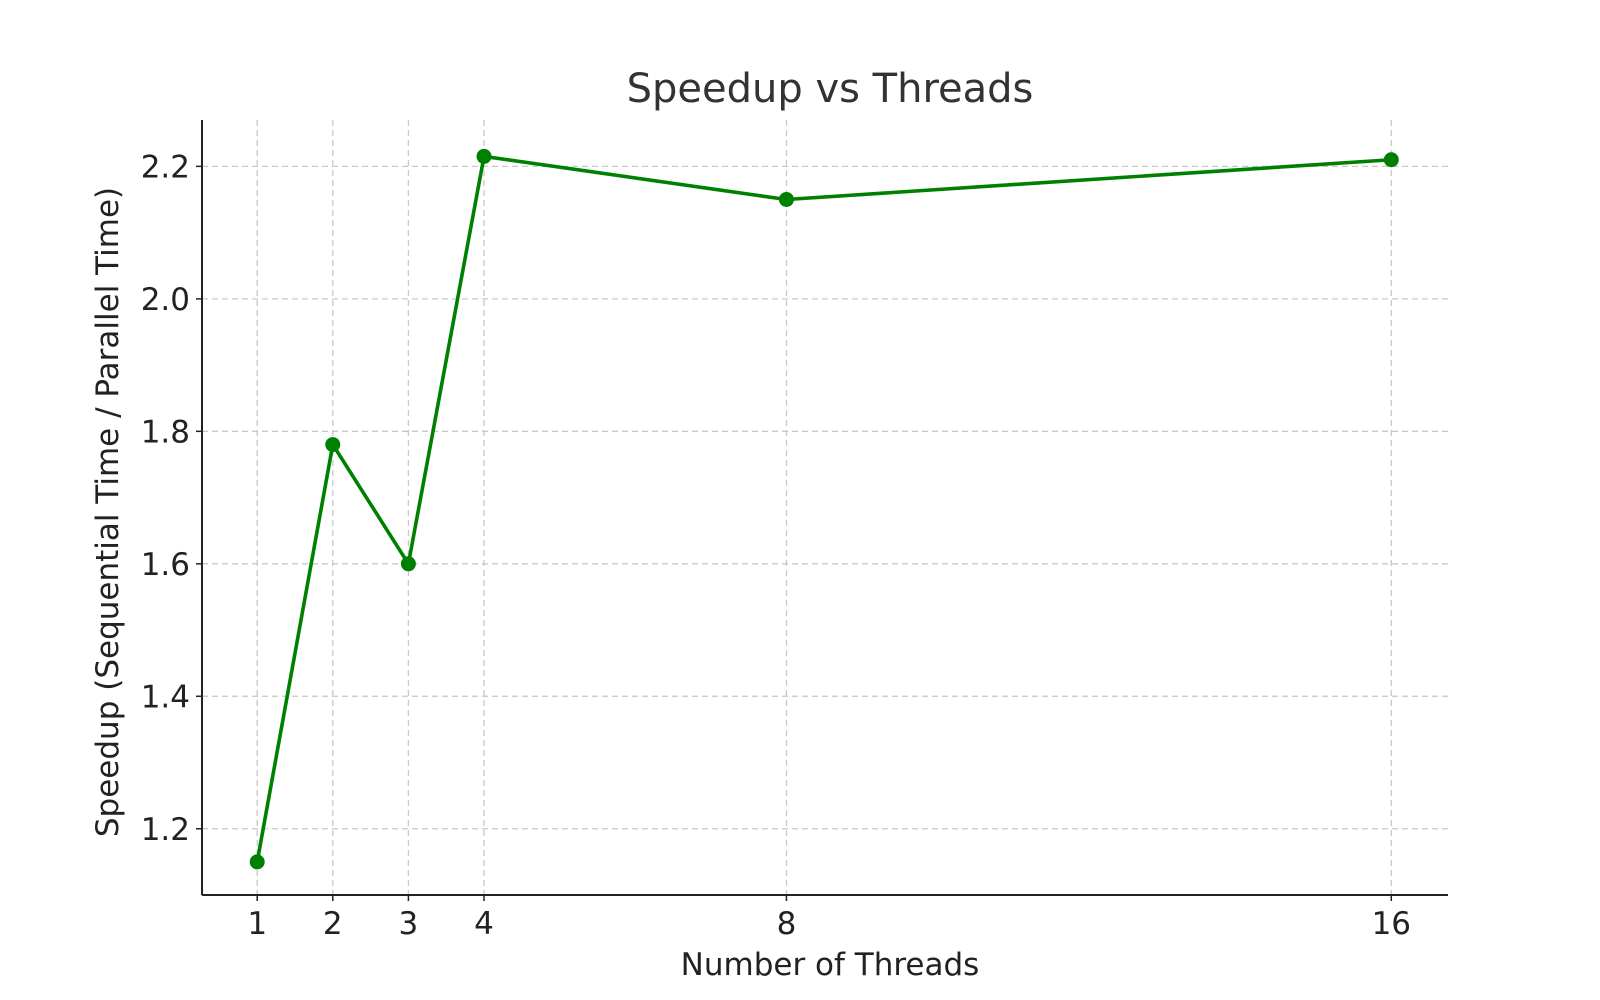  I want to click on y-tick-label-1.8: 1.8, so click(165, 432).